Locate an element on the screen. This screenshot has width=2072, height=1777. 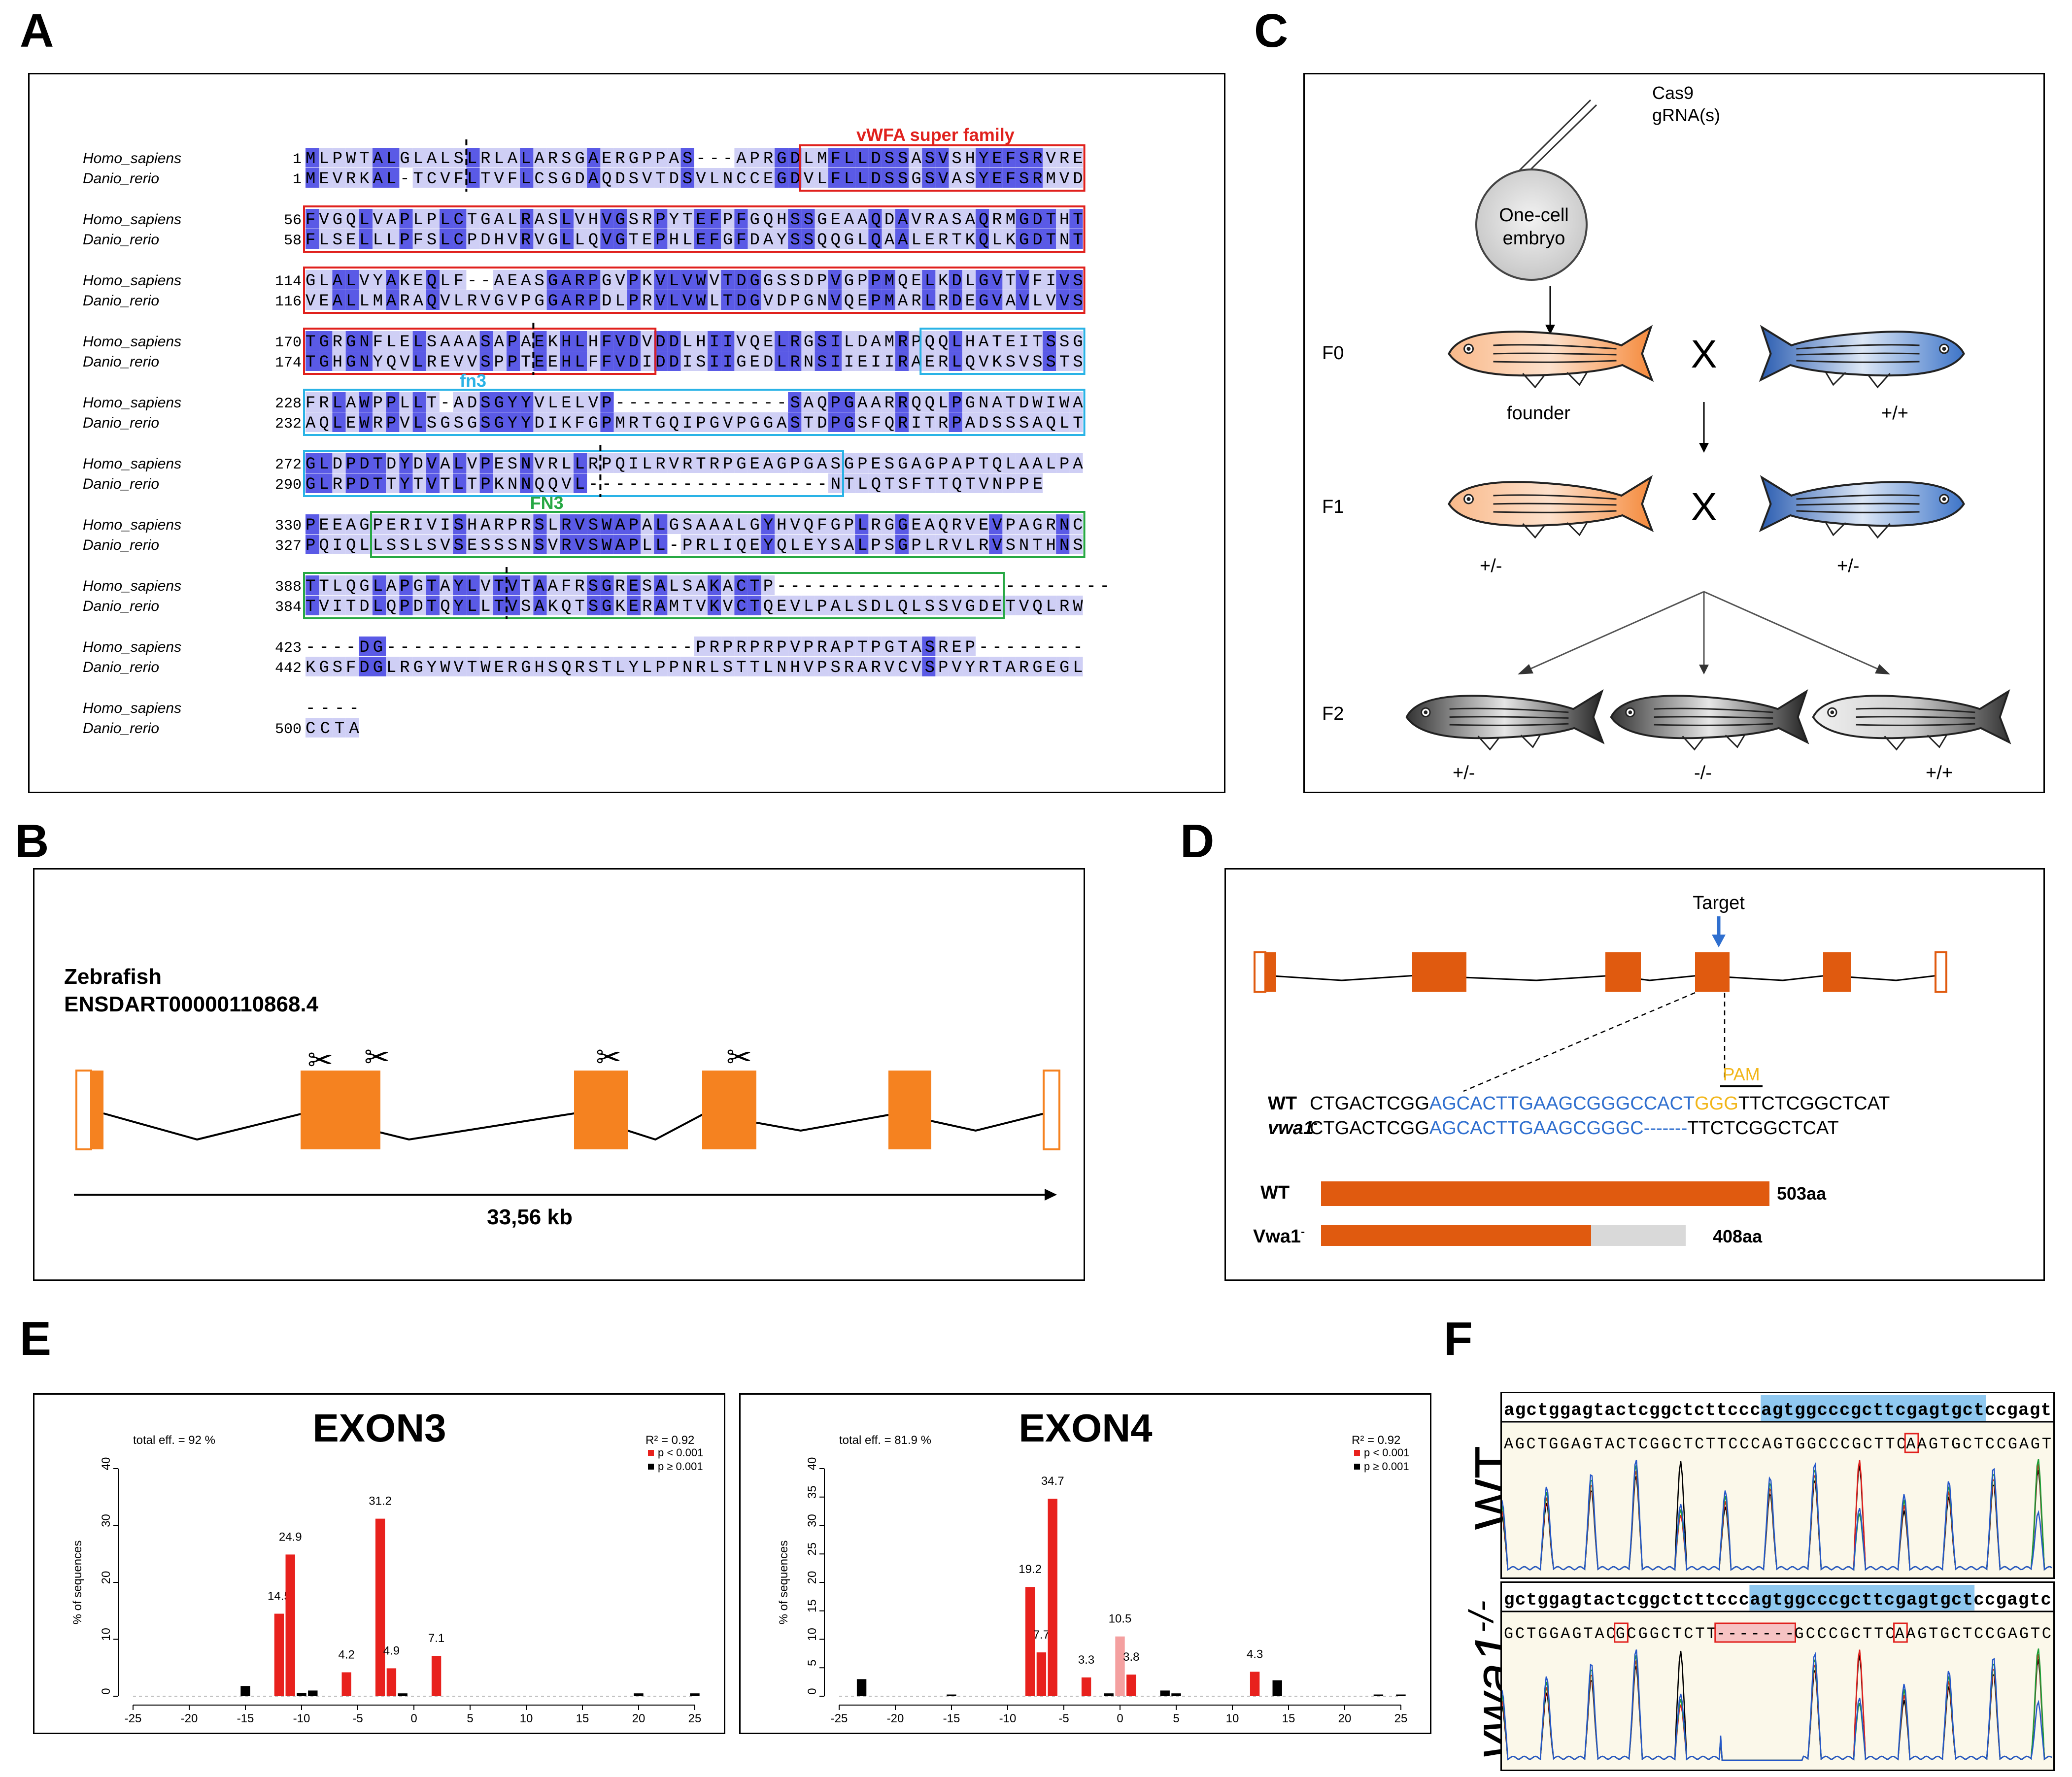
exon-4-target is located at coordinates (1712, 972).